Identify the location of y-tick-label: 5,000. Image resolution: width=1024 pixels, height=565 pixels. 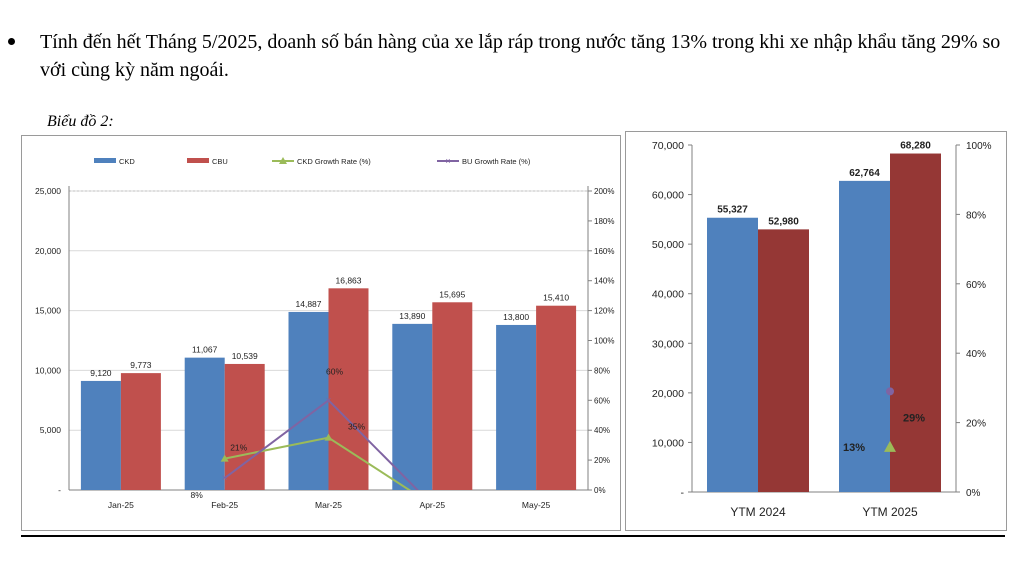
(51, 430).